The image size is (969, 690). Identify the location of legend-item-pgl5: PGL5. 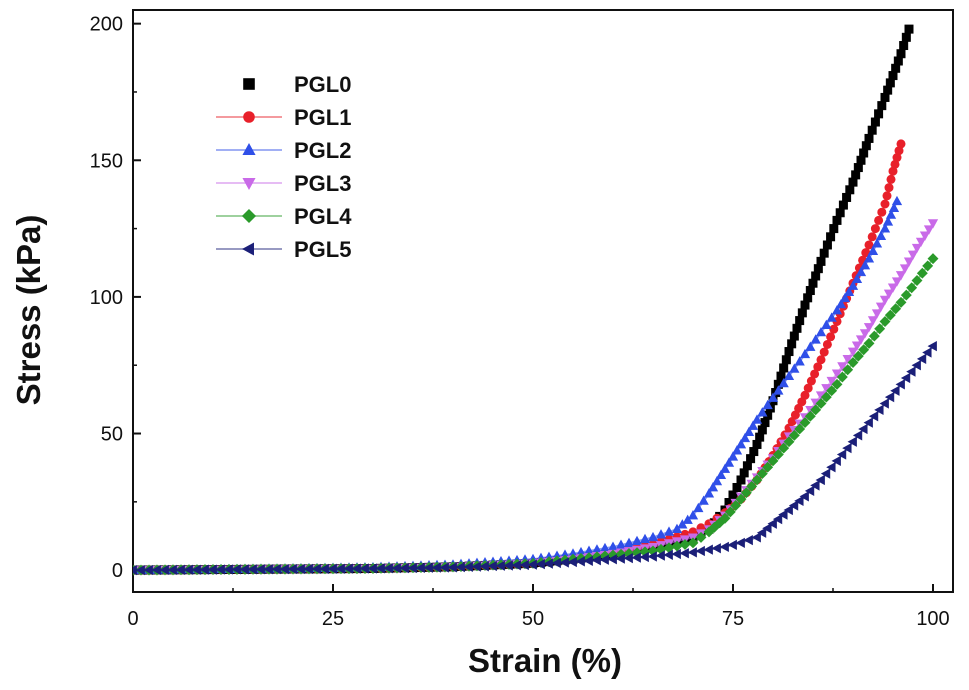
(283, 249).